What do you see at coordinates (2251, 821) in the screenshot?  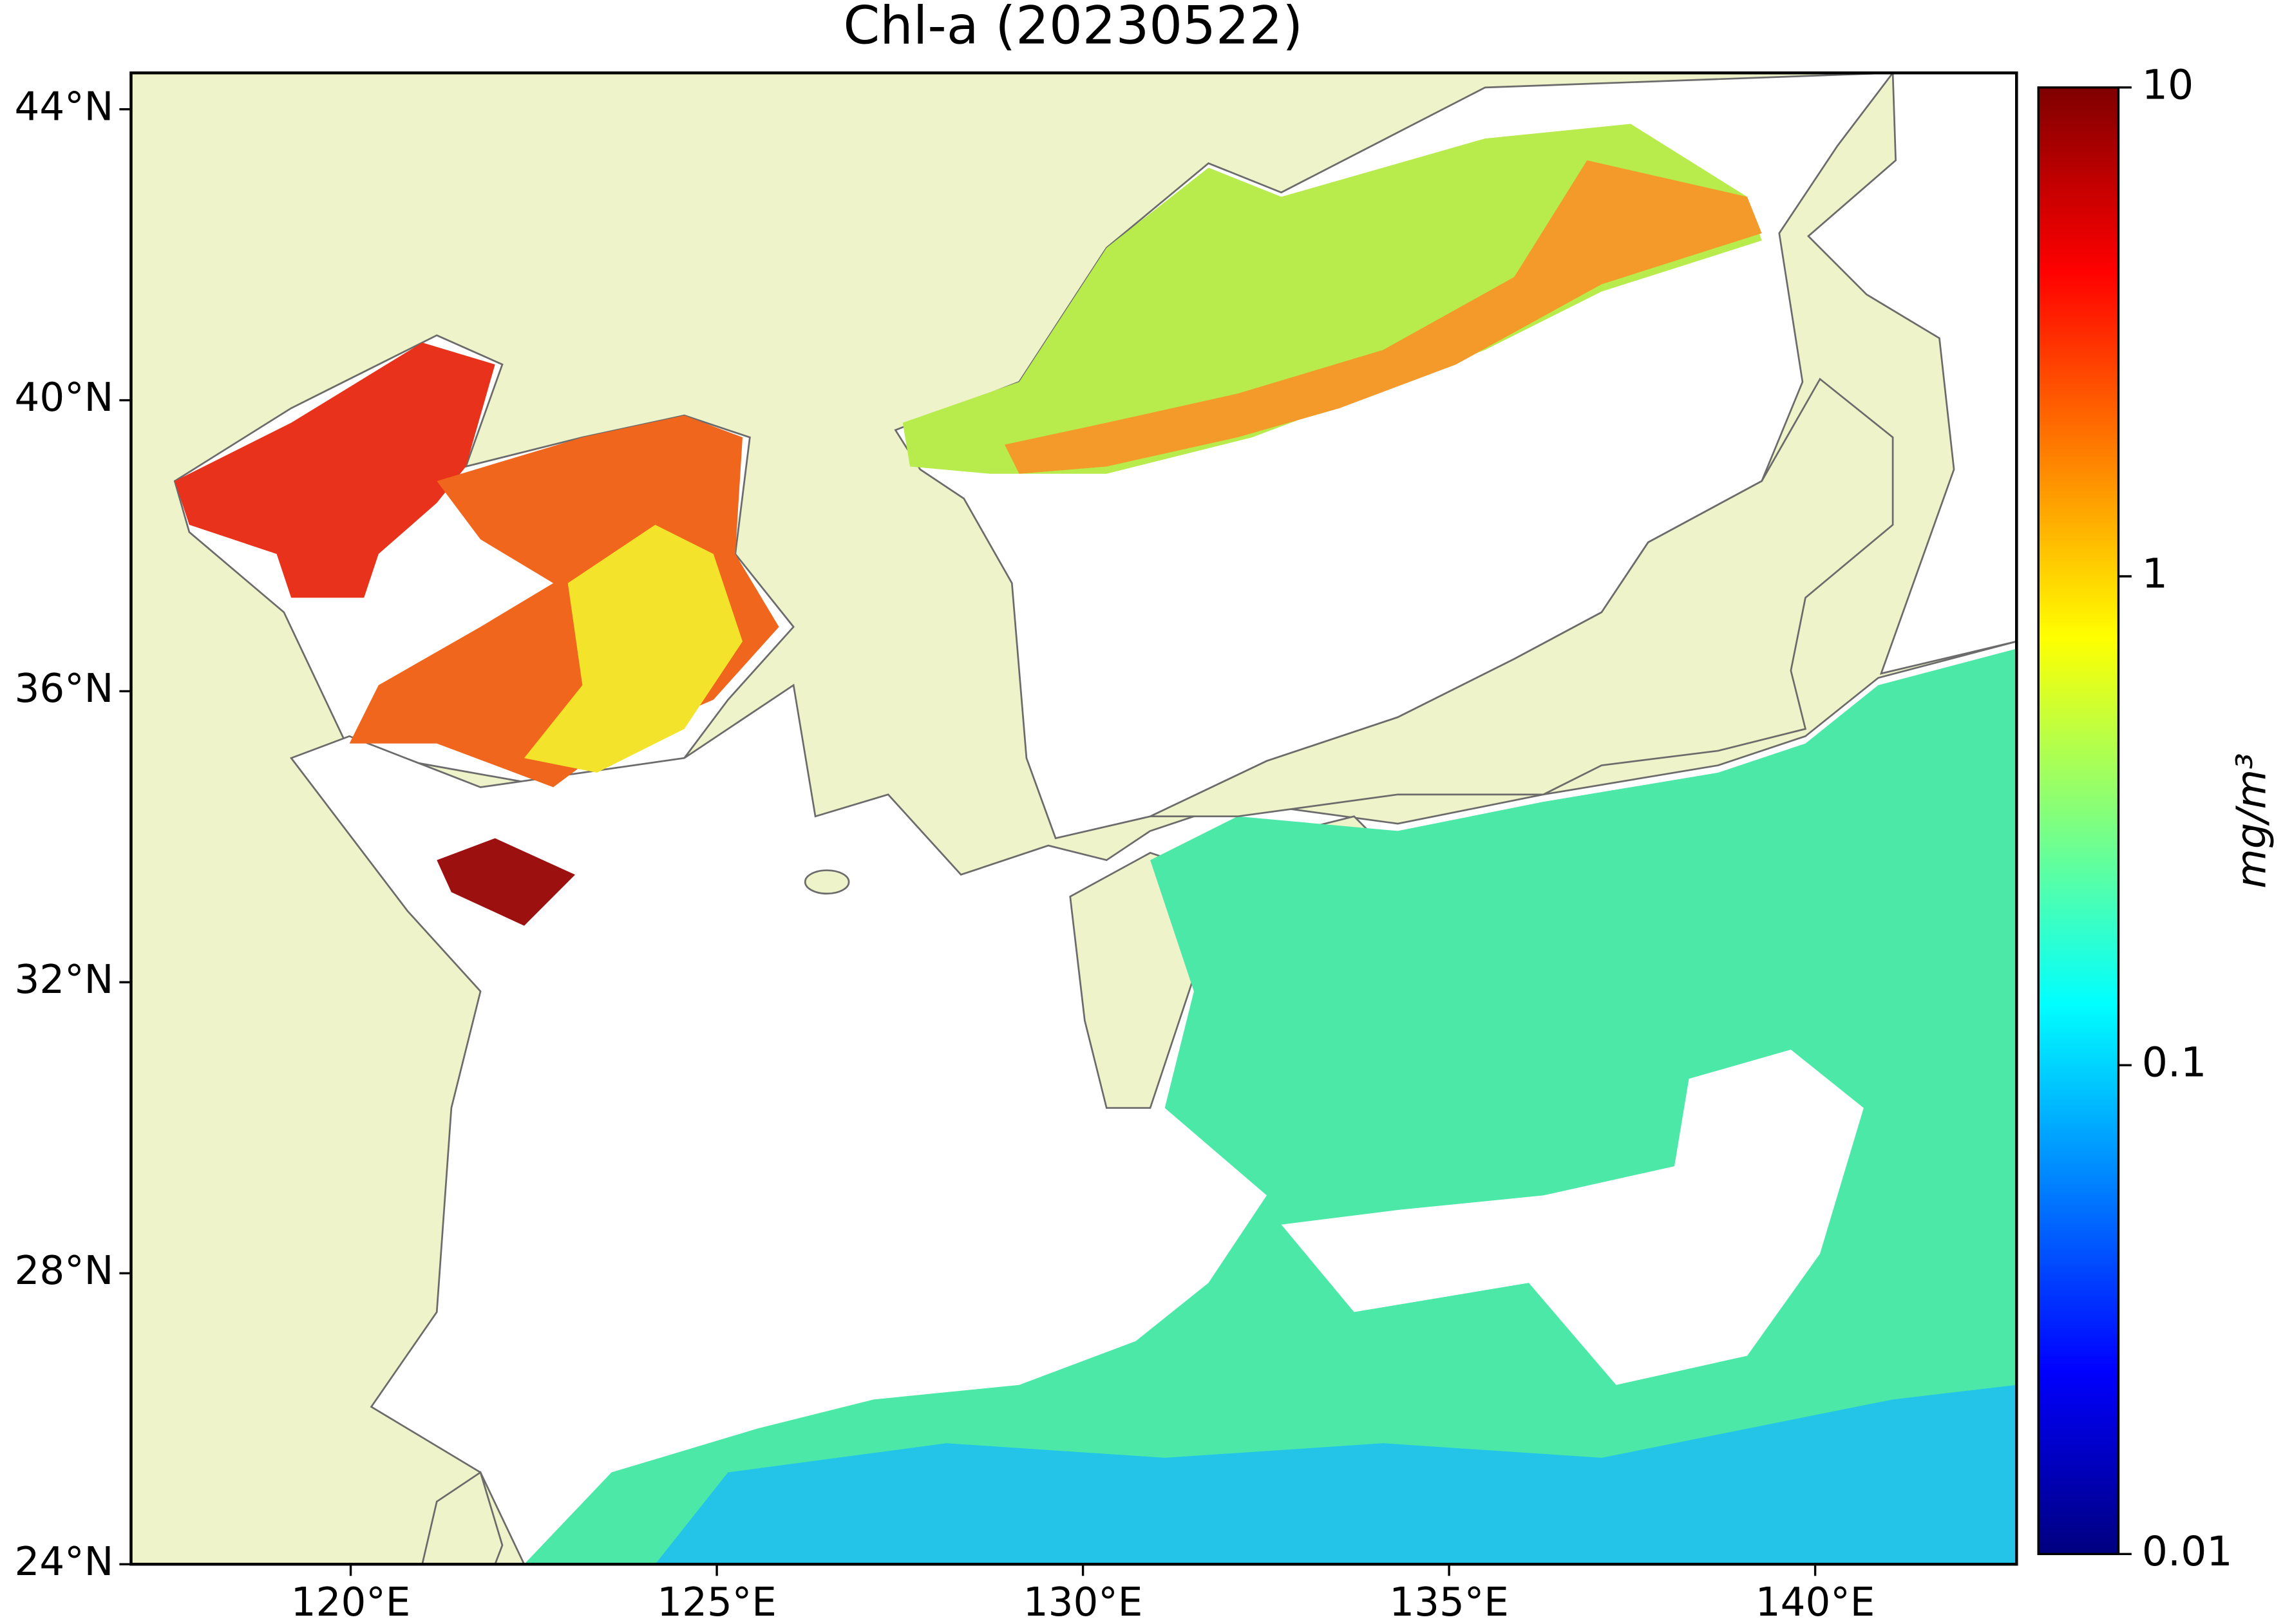 I see `colorbar-label: mg/m³` at bounding box center [2251, 821].